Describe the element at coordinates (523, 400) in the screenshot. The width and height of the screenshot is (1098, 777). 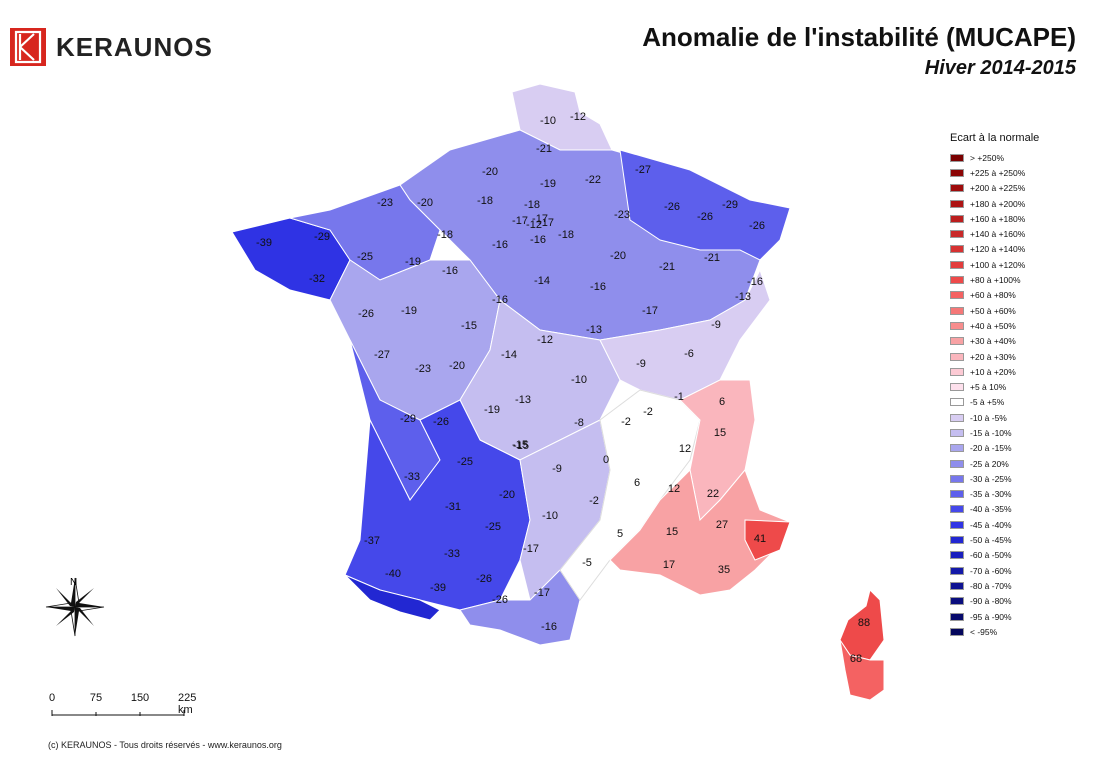
I see `map-value-label: -13` at that location.